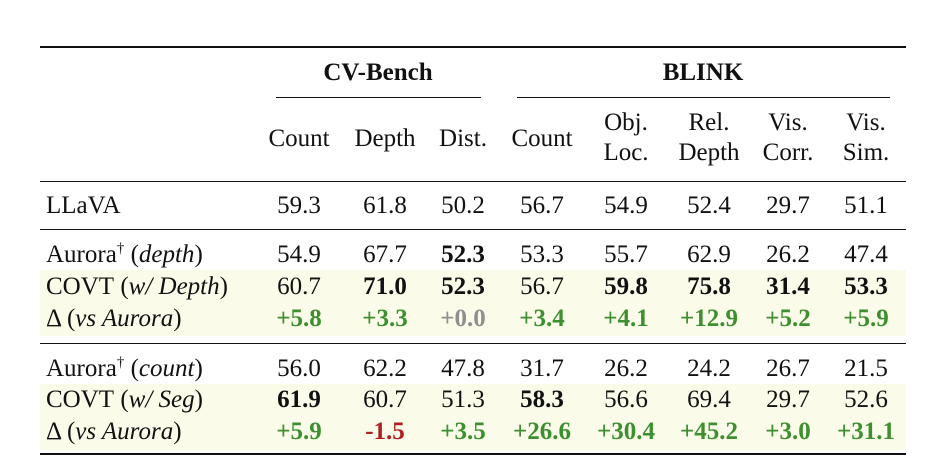  What do you see at coordinates (542, 138) in the screenshot?
I see `col-header-count-blink: Count` at bounding box center [542, 138].